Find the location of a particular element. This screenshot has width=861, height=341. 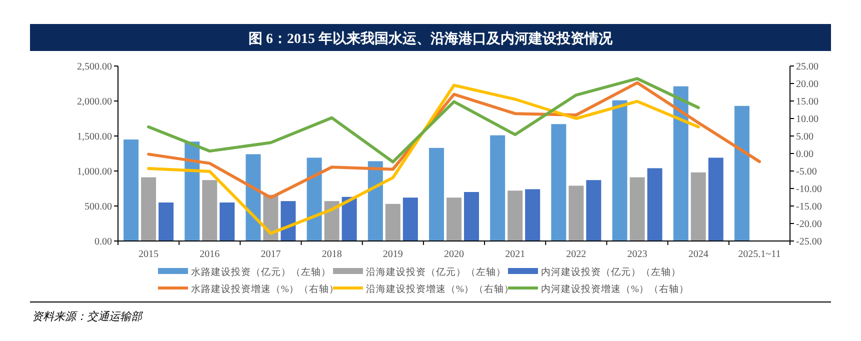

x-tick-label: 2022 is located at coordinates (576, 254).